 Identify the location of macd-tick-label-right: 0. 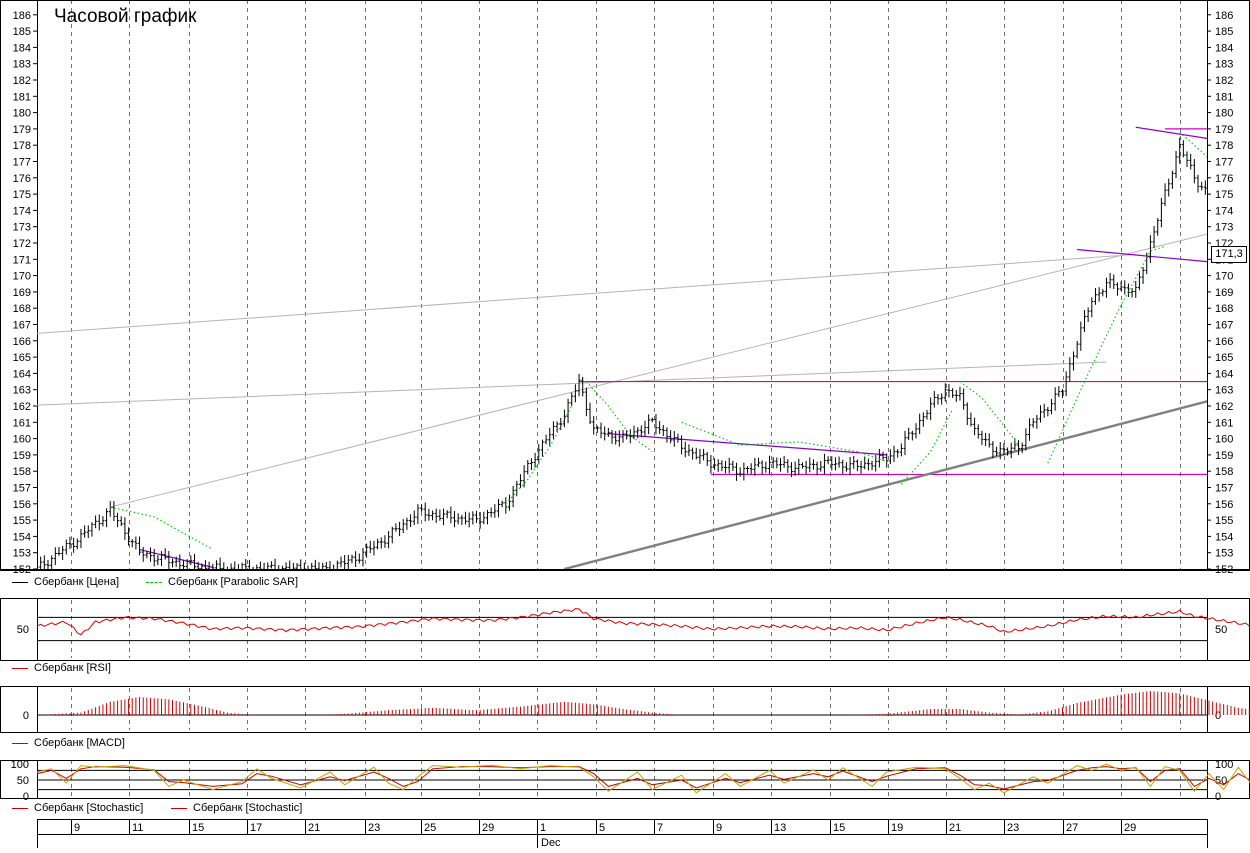
(1218, 716).